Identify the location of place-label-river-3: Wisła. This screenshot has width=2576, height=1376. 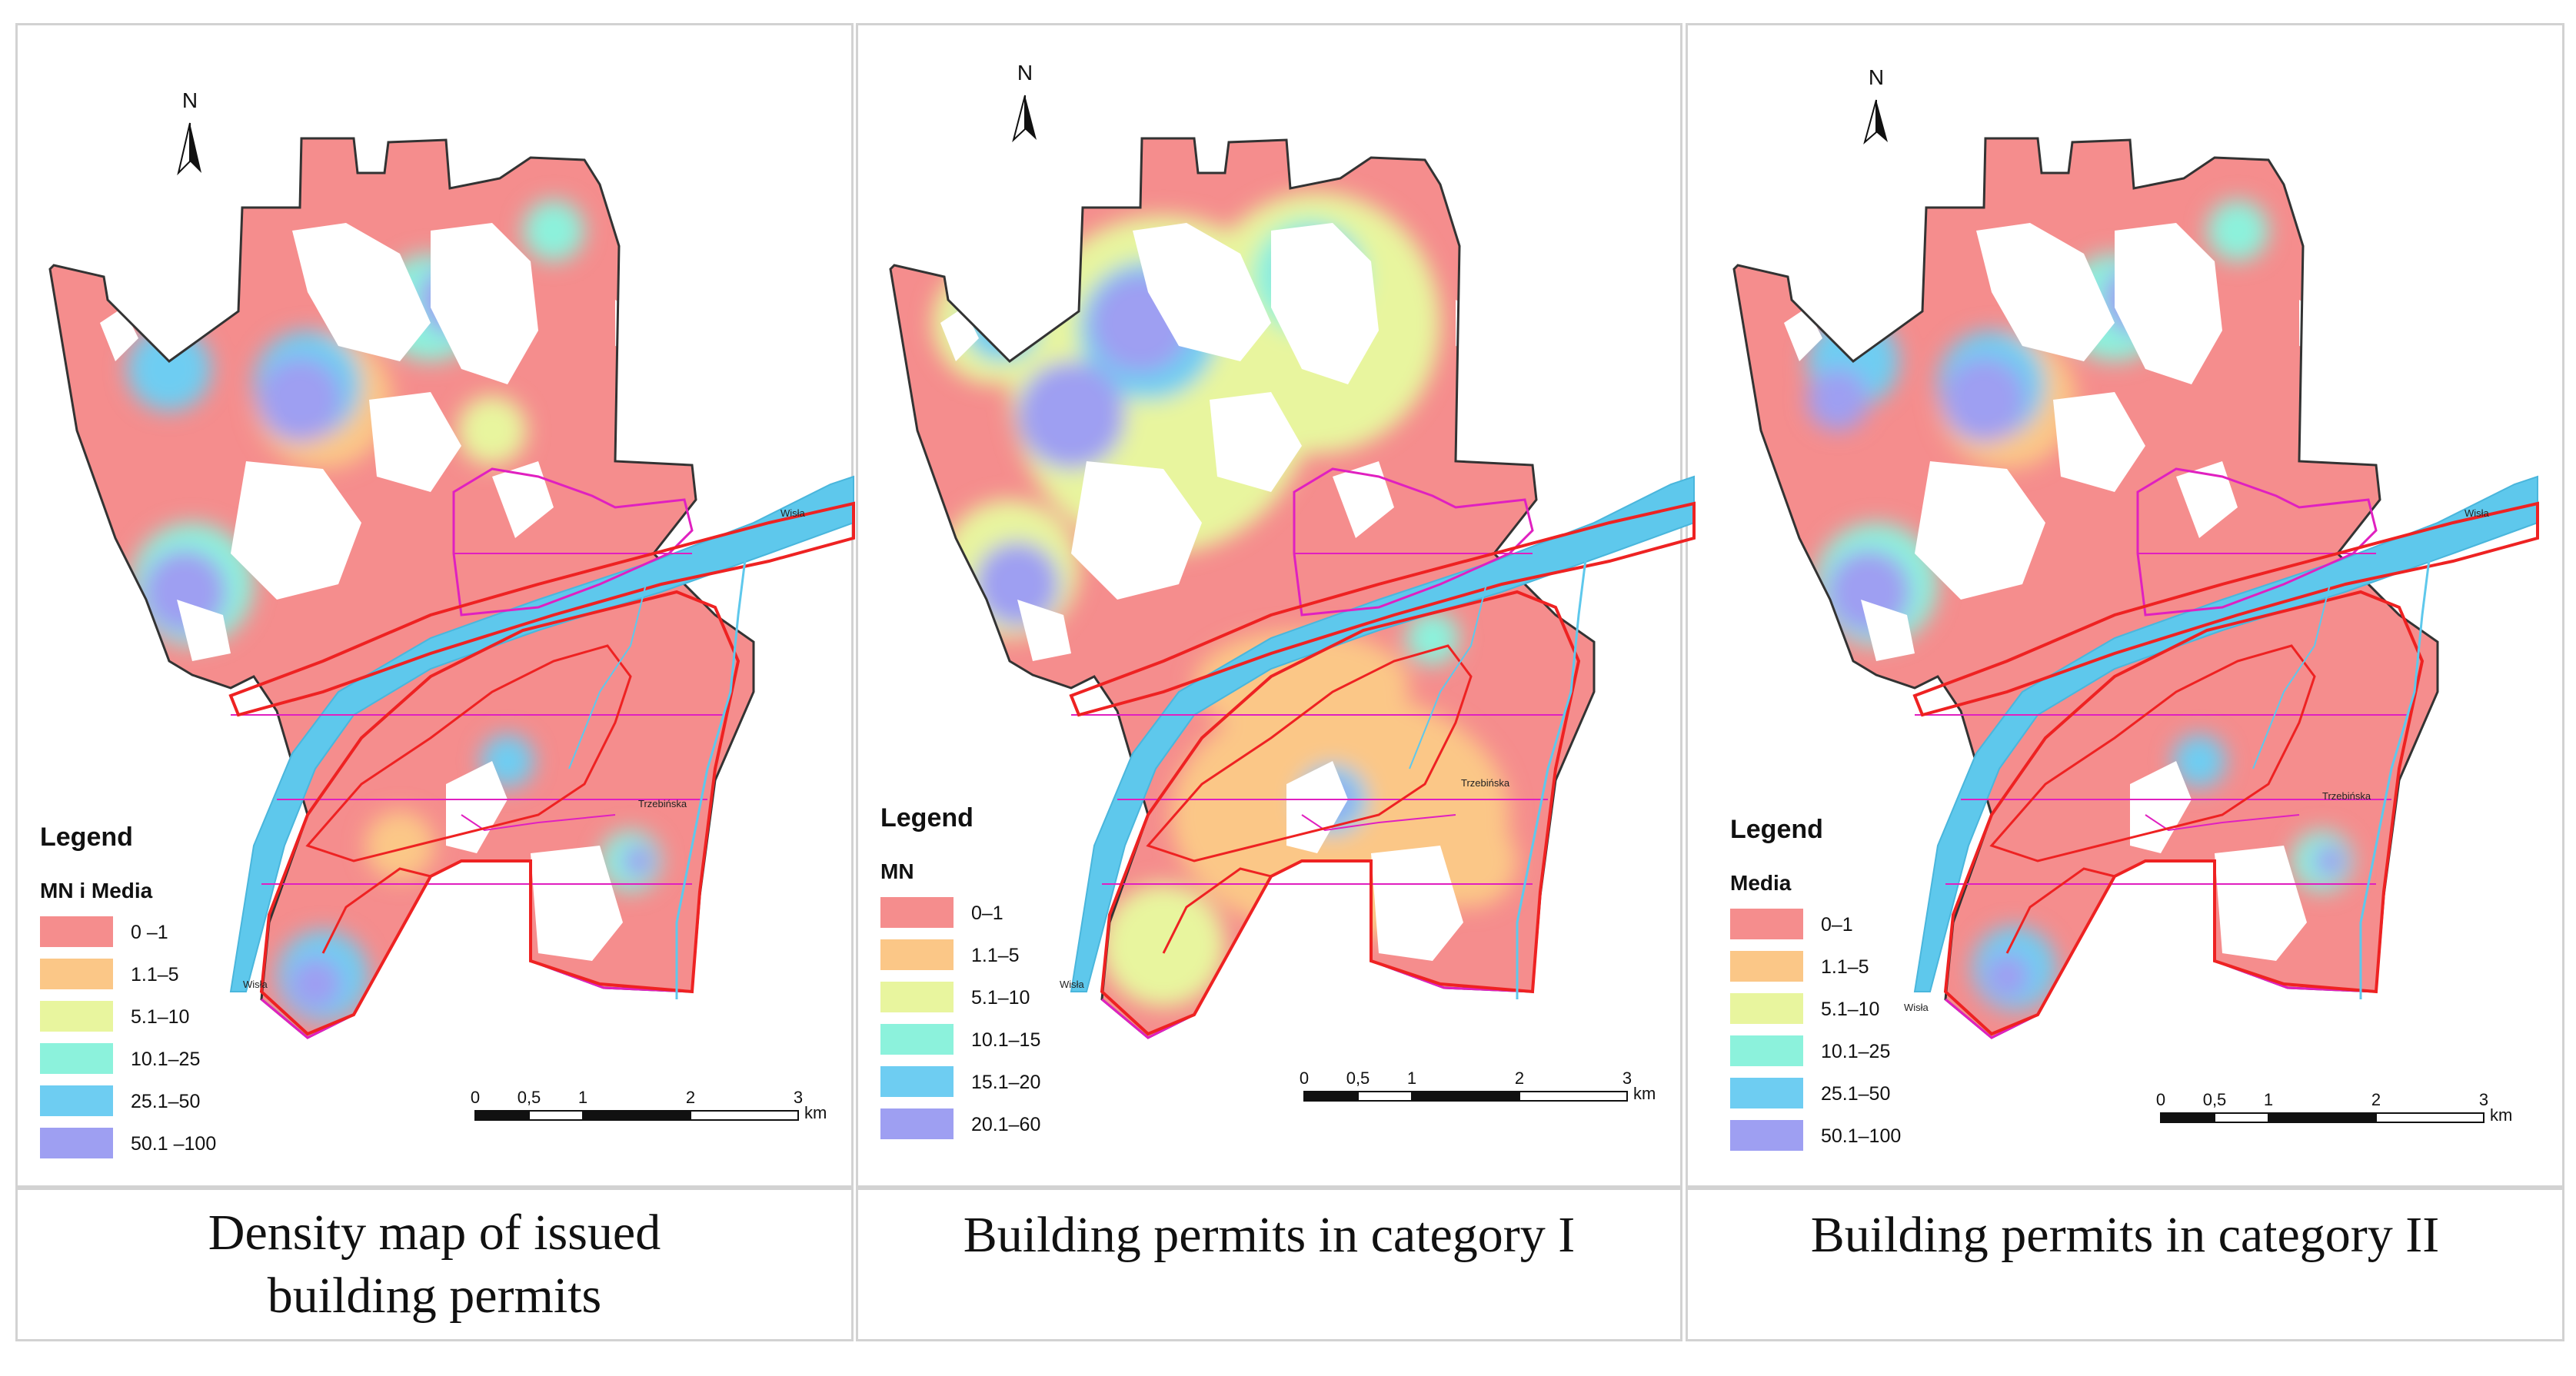
(2477, 513).